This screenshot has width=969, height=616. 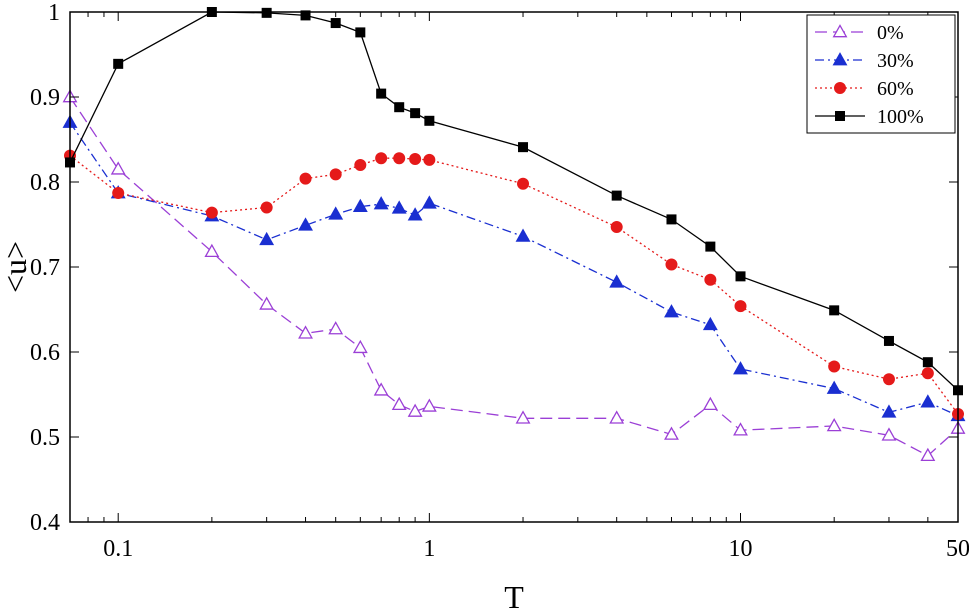 I want to click on y-axis-label: <u>, so click(x=16, y=267).